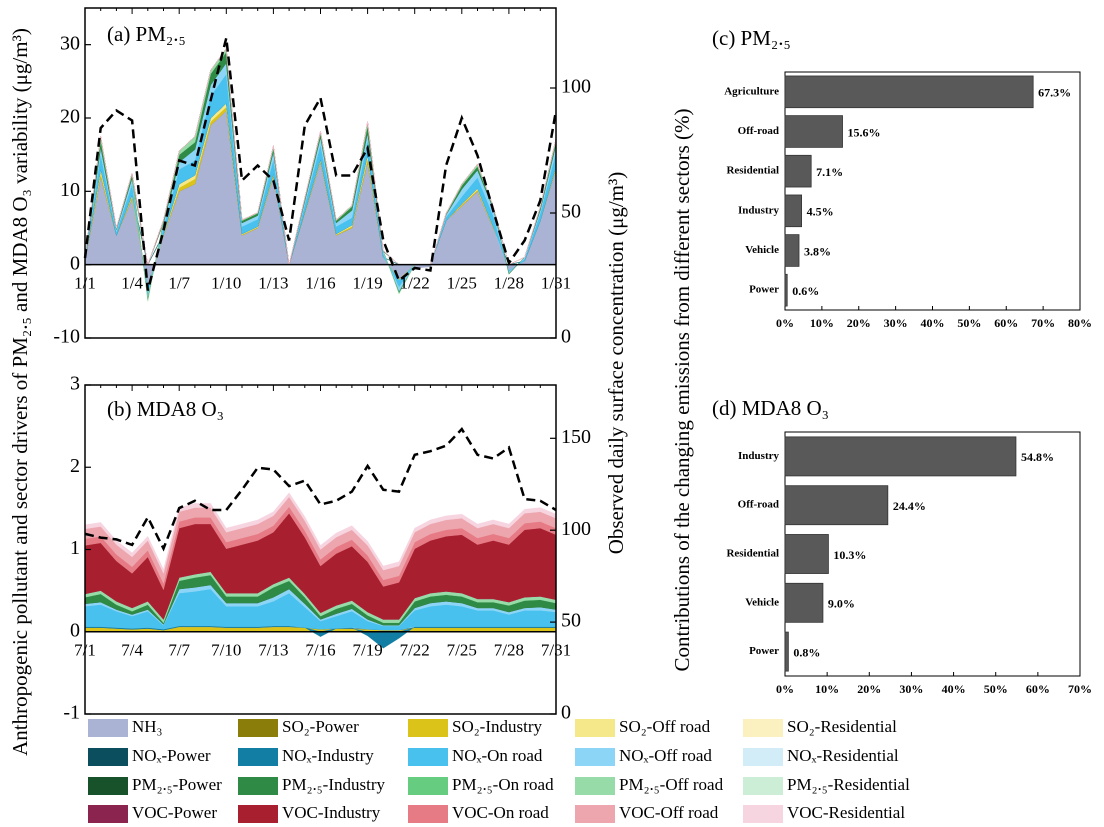  What do you see at coordinates (841, 604) in the screenshot?
I see `value-label: 9.0%` at bounding box center [841, 604].